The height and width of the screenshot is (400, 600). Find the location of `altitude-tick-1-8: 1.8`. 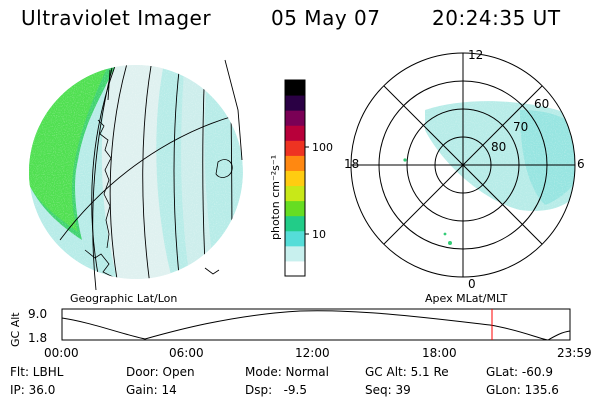

altitude-tick-1-8: 1.8 is located at coordinates (37, 338).